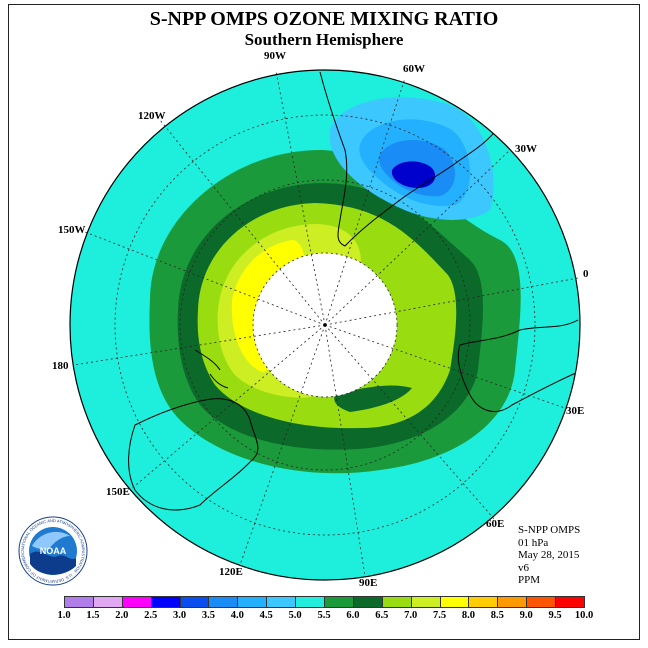 This screenshot has height=648, width=648. Describe the element at coordinates (373, 398) in the screenshot. I see `contour-6p0-band` at that location.